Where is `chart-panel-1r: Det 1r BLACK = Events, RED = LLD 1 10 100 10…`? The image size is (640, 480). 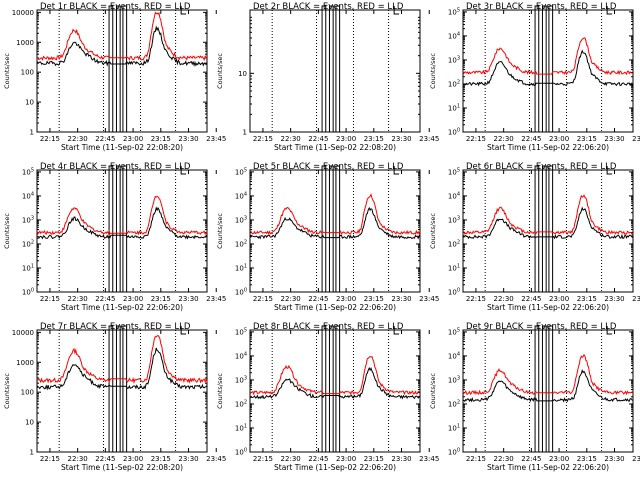
chart-panel-1r: Det 1r BLACK = Events, RED = LLD 1 10 100 10… is located at coordinates (114, 77).